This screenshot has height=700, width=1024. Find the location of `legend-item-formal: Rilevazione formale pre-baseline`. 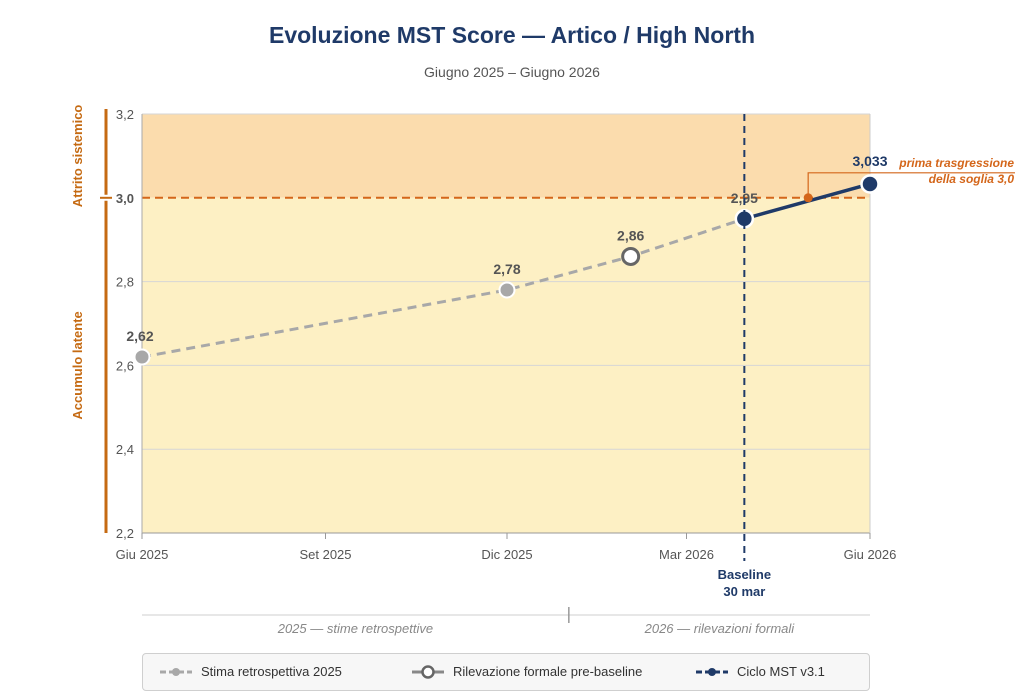

legend-item-formal: Rilevazione formale pre-baseline is located at coordinates (526, 671).